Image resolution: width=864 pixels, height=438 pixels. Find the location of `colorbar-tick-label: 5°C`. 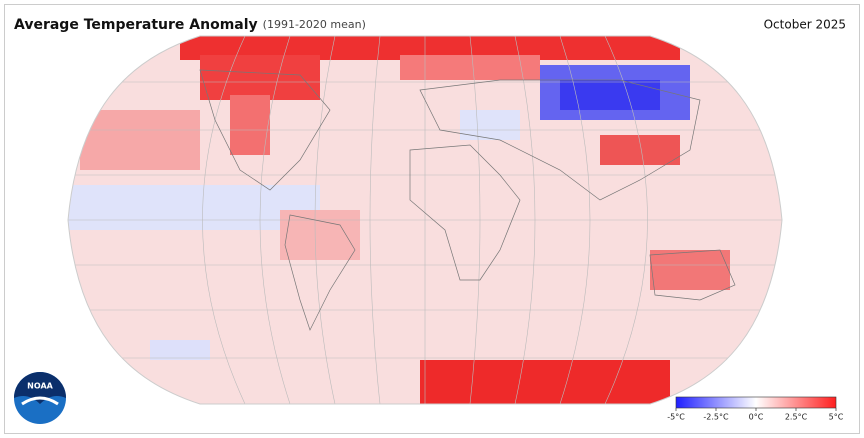

colorbar-tick-label: 5°C is located at coordinates (836, 417).